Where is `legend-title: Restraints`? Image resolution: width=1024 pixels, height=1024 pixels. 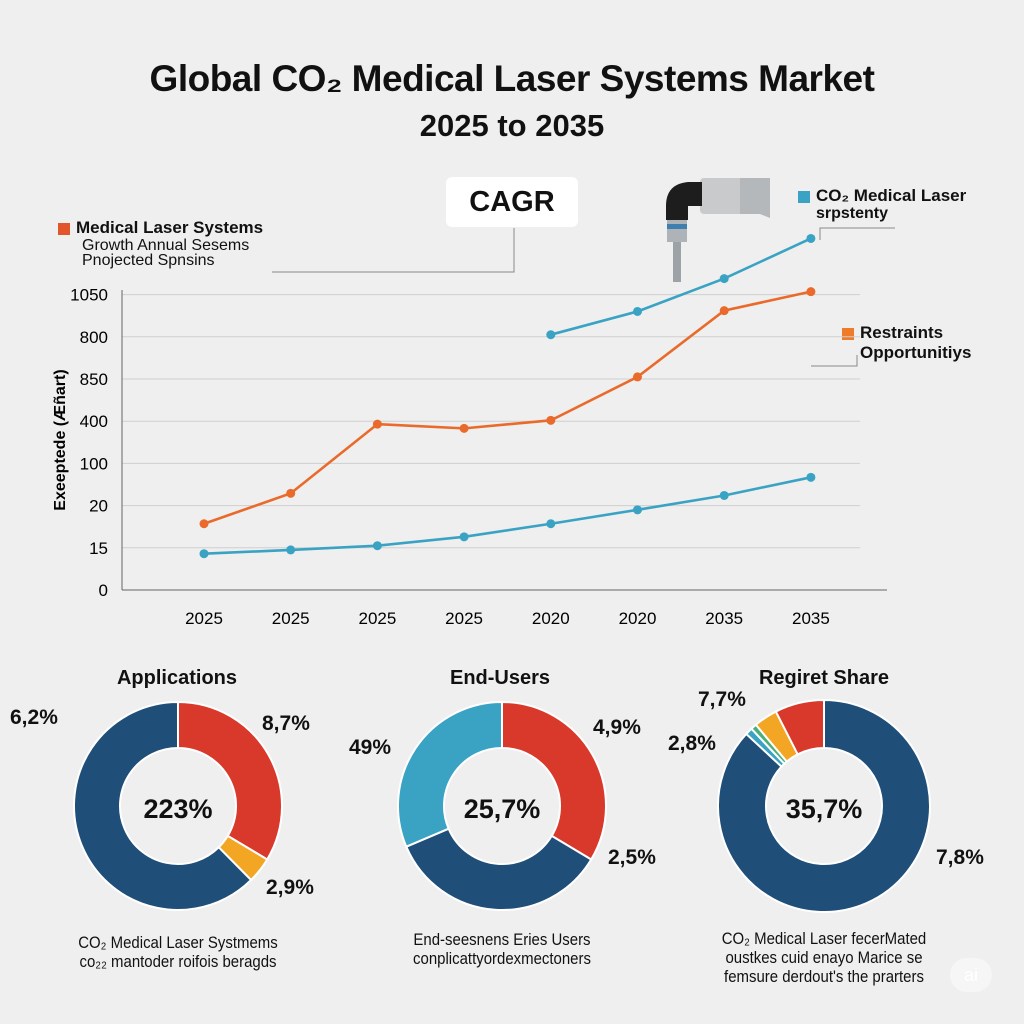 legend-title: Restraints is located at coordinates (902, 332).